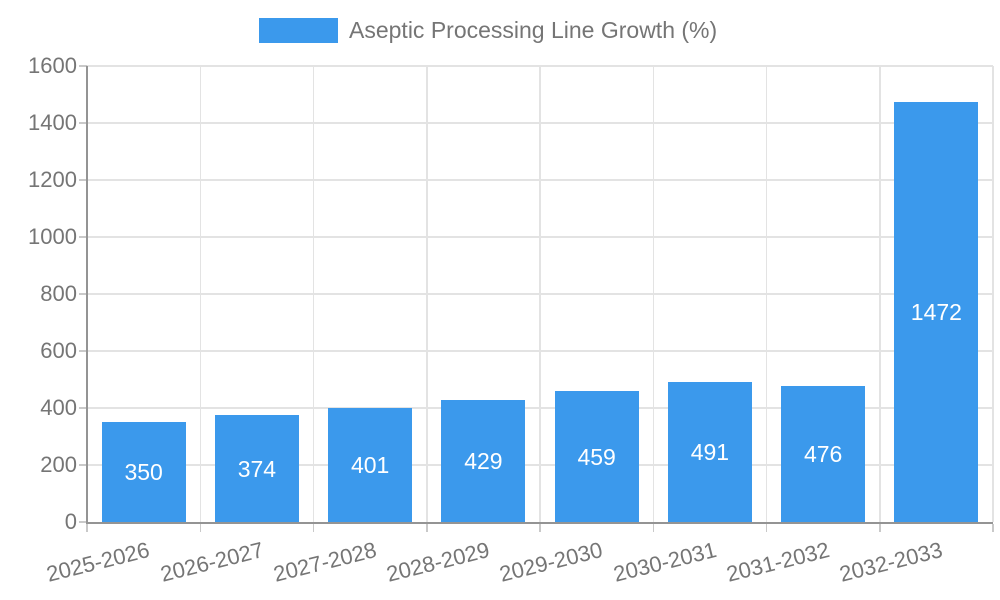 The image size is (1000, 600). What do you see at coordinates (70, 521) in the screenshot?
I see `y-tick-label: 0` at bounding box center [70, 521].